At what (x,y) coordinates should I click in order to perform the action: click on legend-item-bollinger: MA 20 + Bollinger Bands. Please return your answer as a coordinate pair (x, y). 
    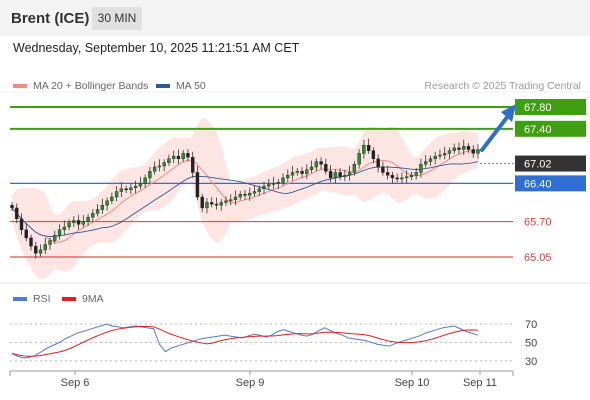
    Looking at the image, I should click on (80, 86).